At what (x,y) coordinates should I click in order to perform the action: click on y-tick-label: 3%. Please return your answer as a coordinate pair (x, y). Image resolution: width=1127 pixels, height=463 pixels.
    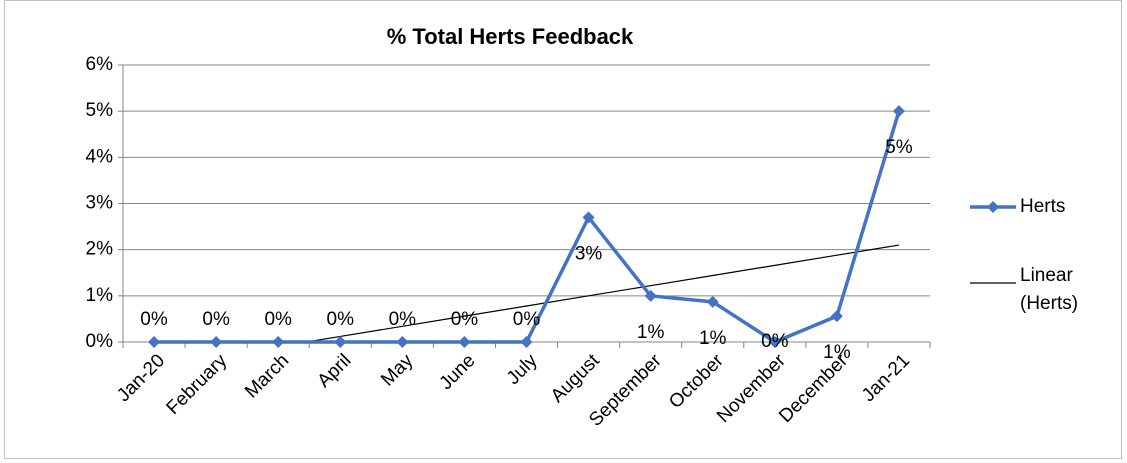
    Looking at the image, I should click on (100, 203).